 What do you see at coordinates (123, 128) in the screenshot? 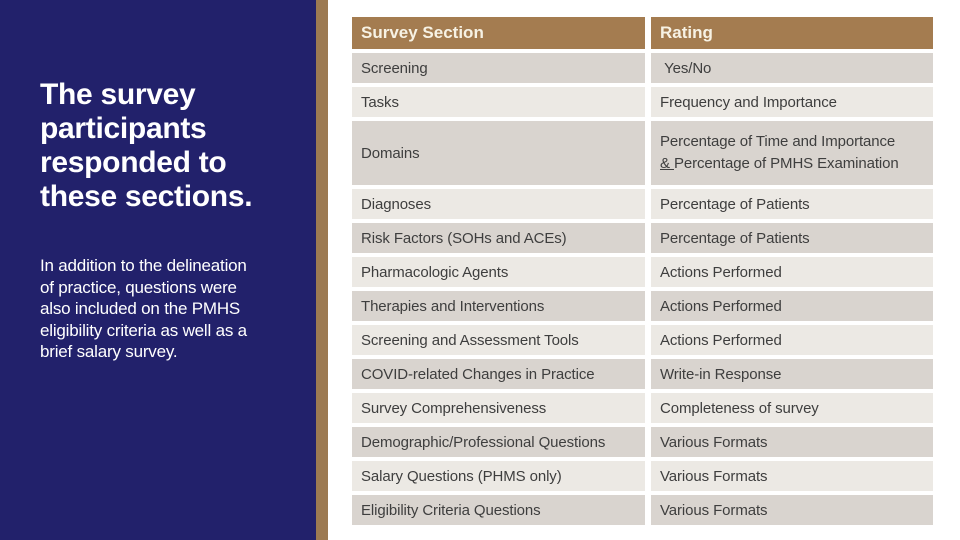
I see `slide-title-line: participants` at bounding box center [123, 128].